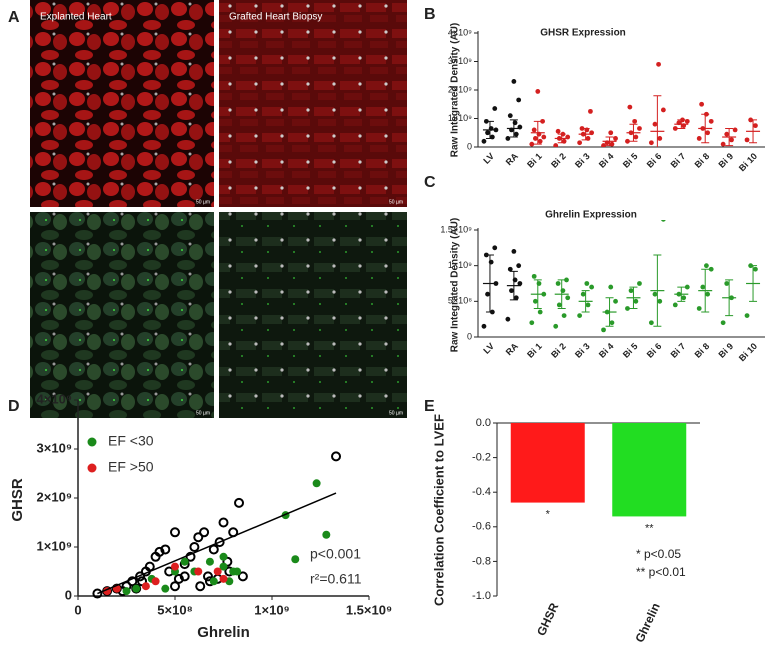 This screenshot has height=648, width=768. Describe the element at coordinates (131, 441) in the screenshot. I see `legend-label: EF <30` at that location.